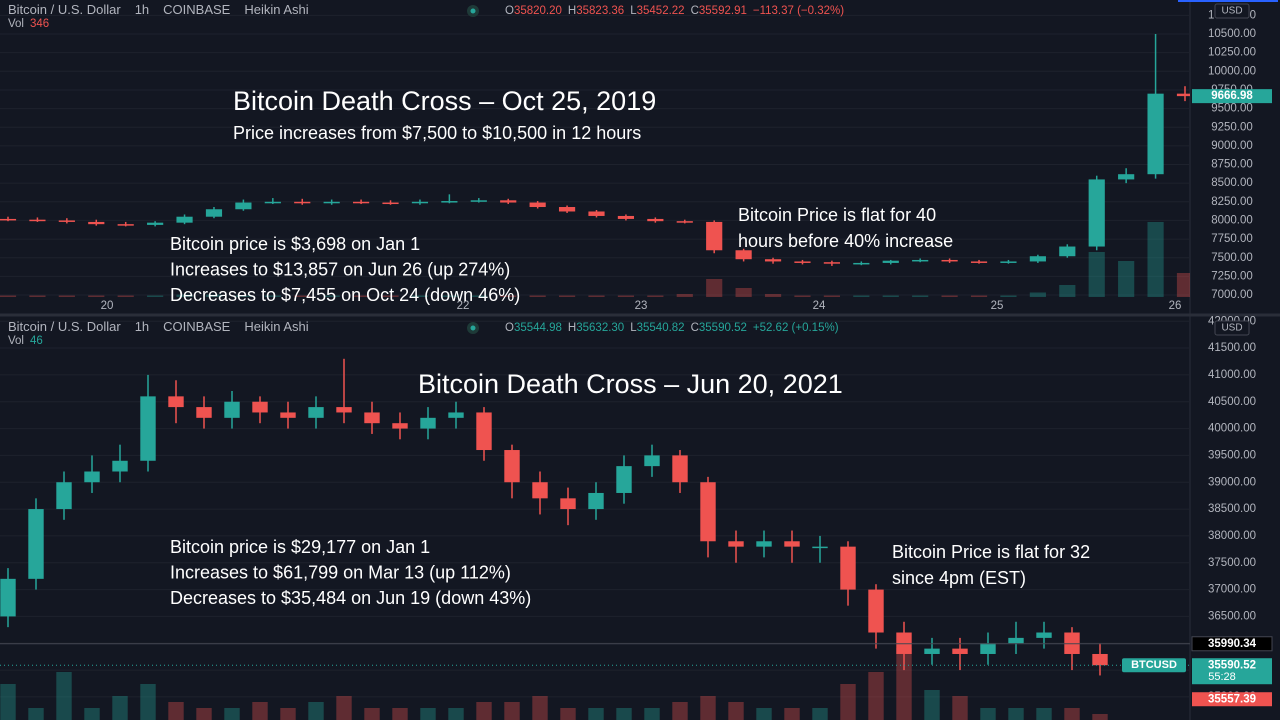 The width and height of the screenshot is (1280, 720). Describe the element at coordinates (1232, 375) in the screenshot. I see `y-tick-label: 41000.00` at that location.